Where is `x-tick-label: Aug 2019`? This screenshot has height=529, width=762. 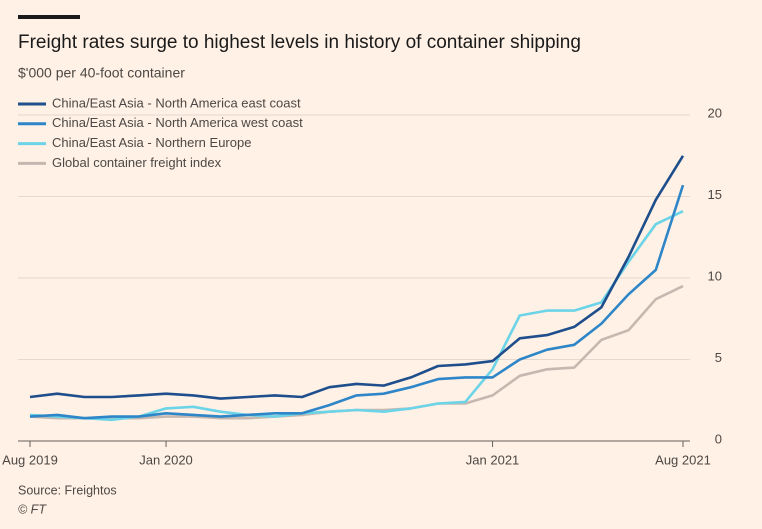 x-tick-label: Aug 2019 is located at coordinates (30, 459).